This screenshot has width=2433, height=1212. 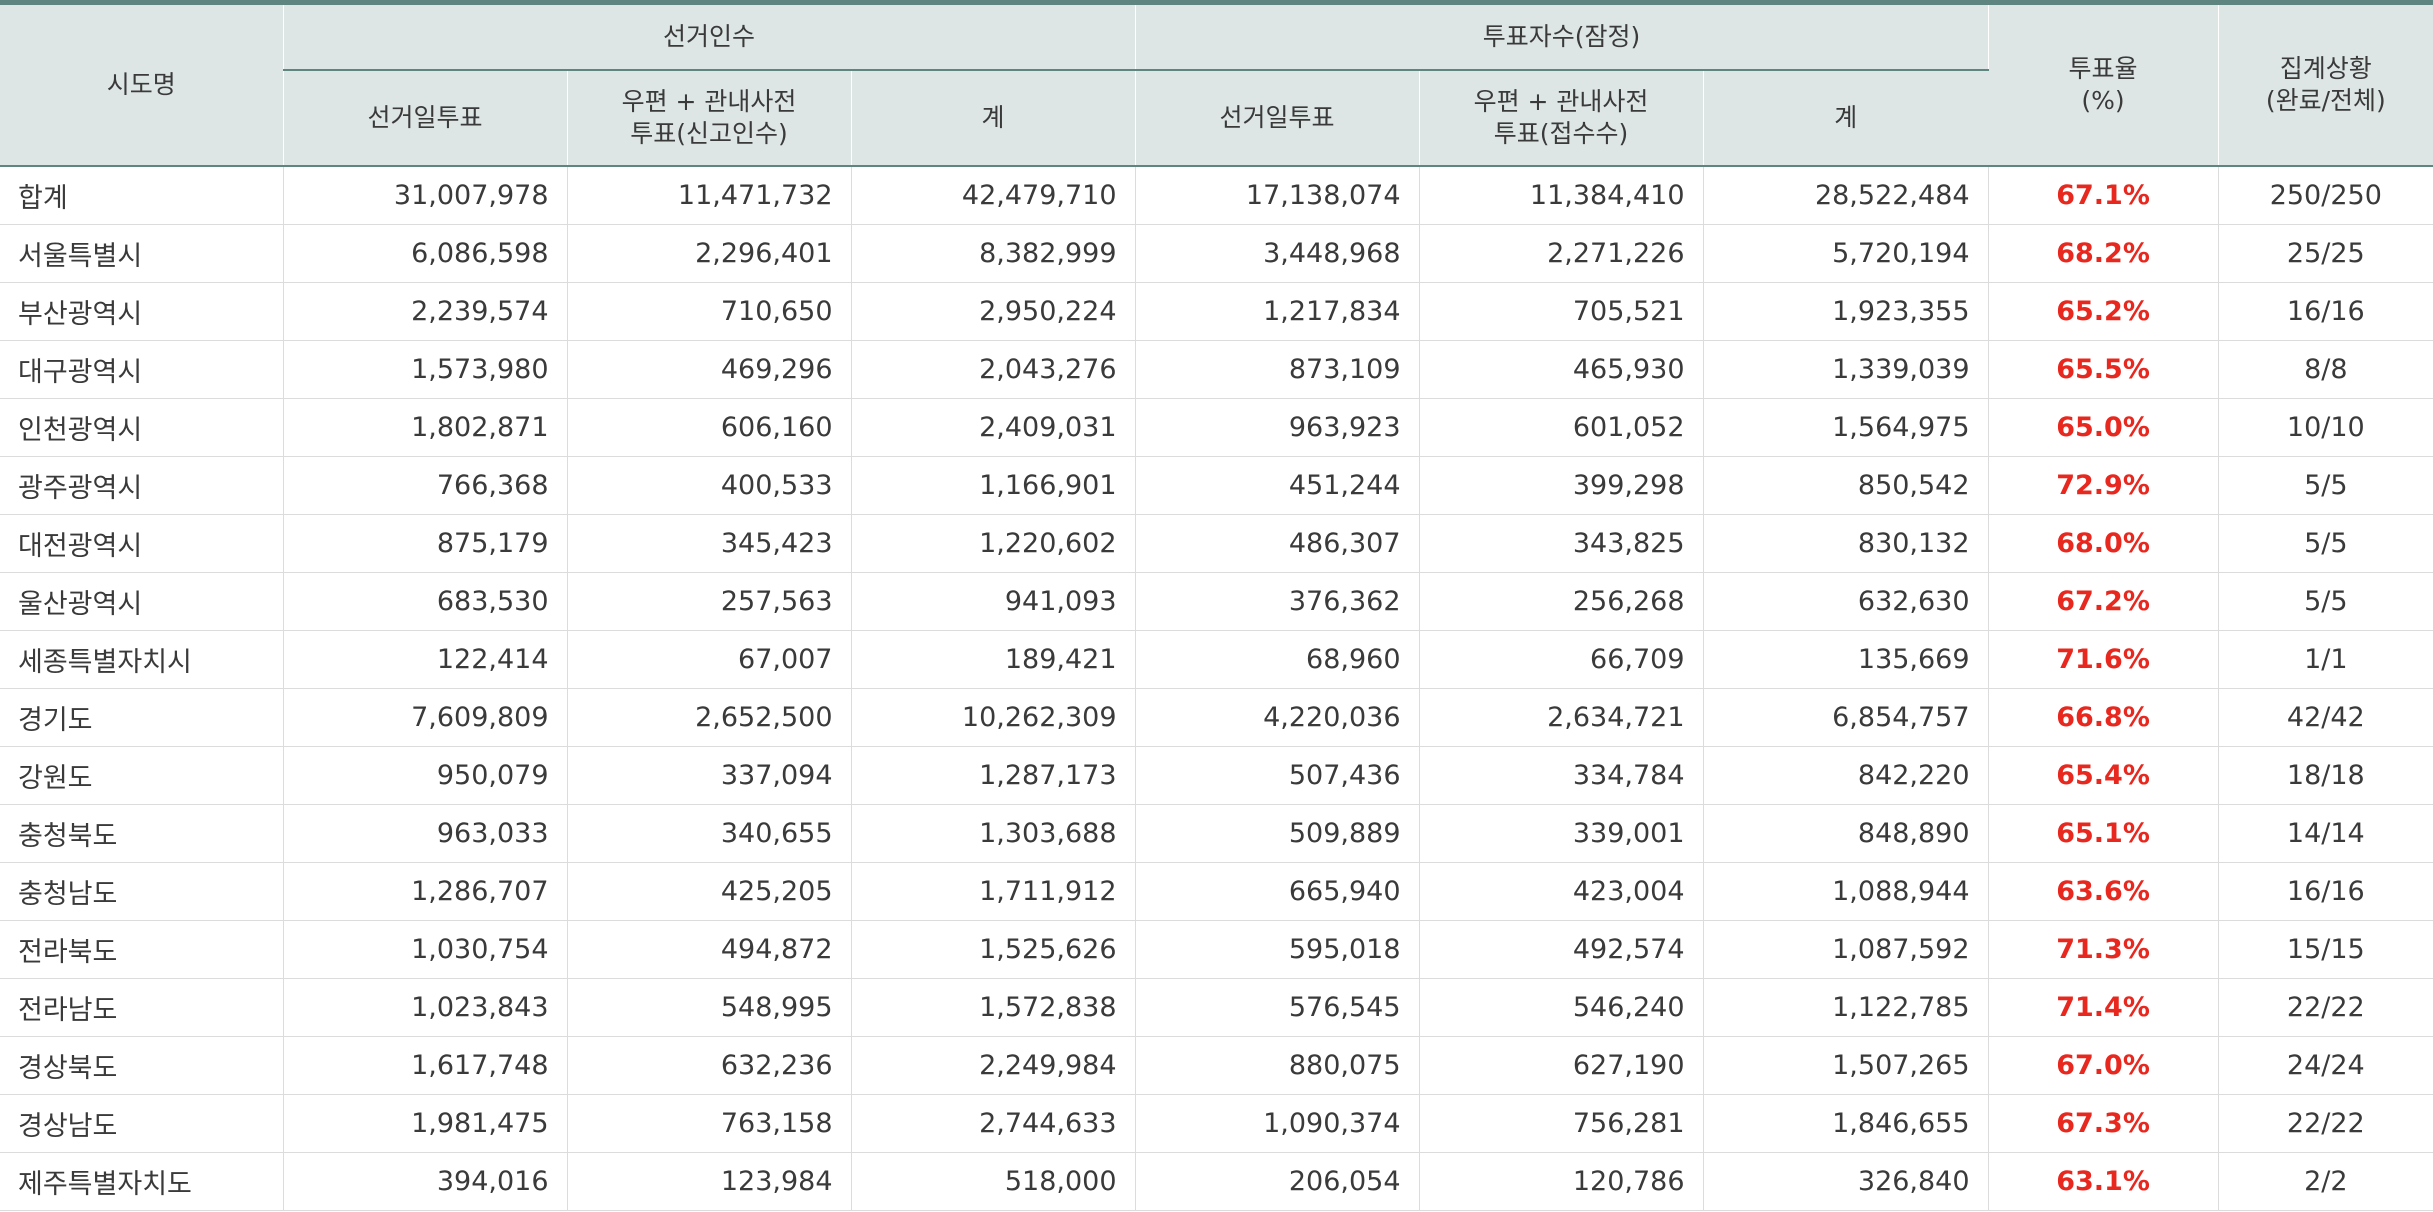 I want to click on turnout-rate-cell: 65.0%, so click(x=2103, y=427).